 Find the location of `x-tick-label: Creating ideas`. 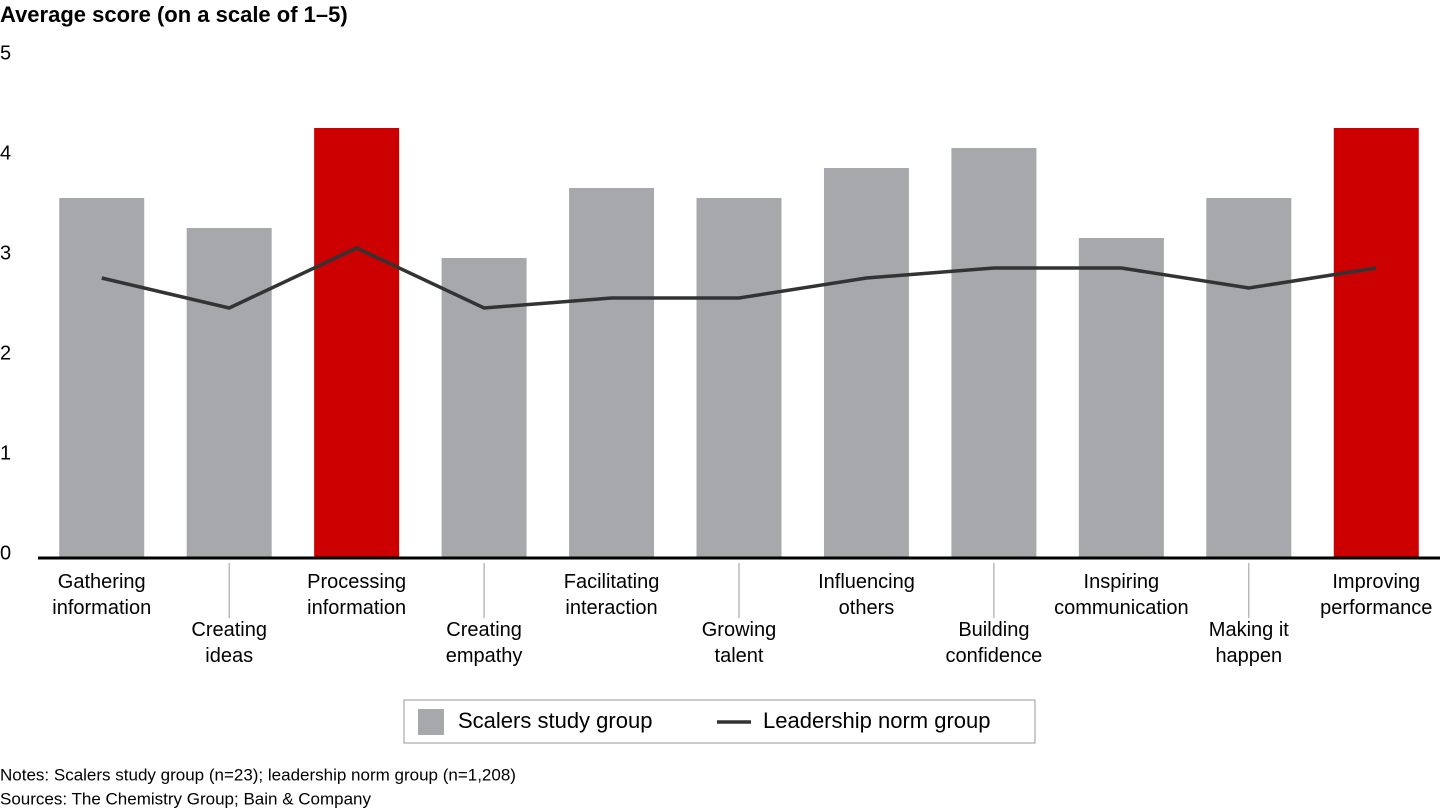

x-tick-label: Creating ideas is located at coordinates (229, 643).